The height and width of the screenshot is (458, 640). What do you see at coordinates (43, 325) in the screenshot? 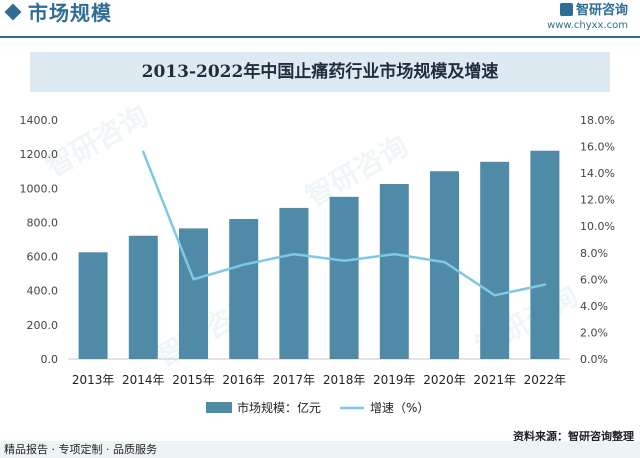
I see `y-left-tick-label: 200.0` at bounding box center [43, 325].